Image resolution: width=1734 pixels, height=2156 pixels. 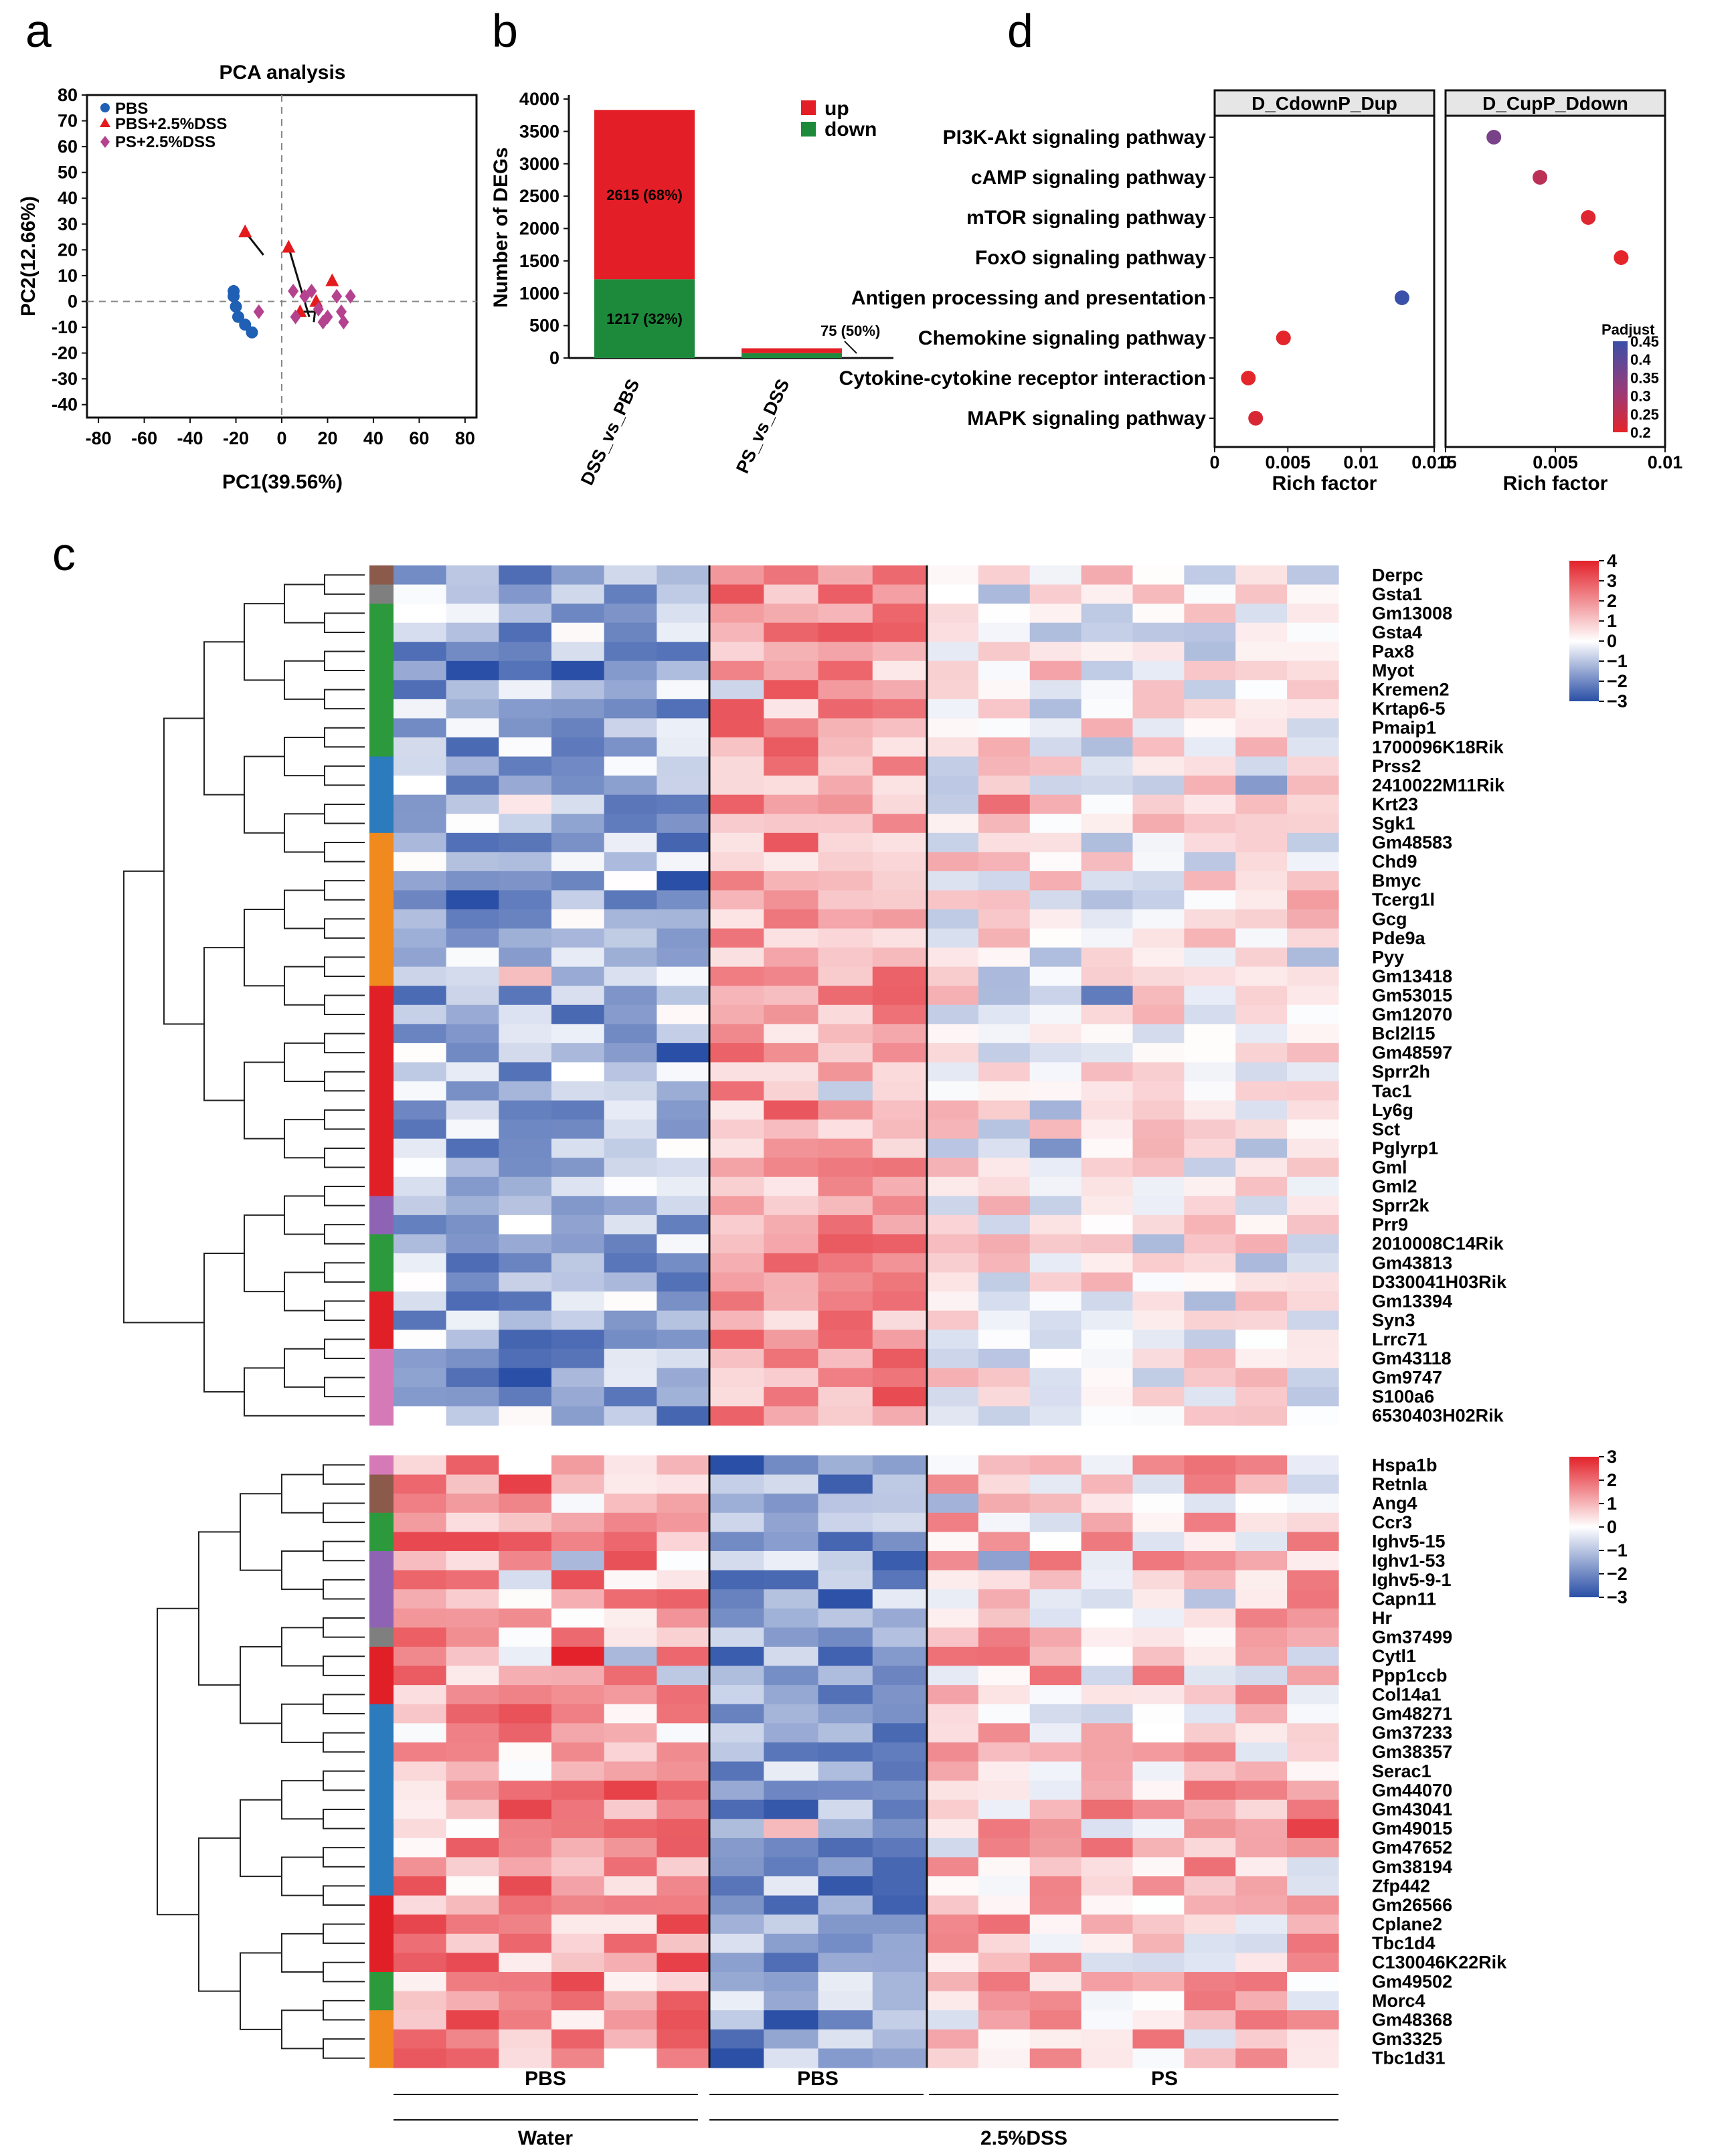 I want to click on pca-xtick-label: 40, so click(x=373, y=438).